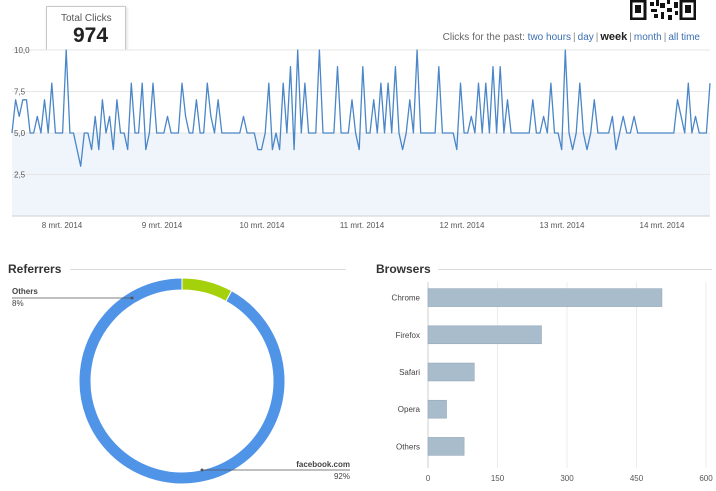 This screenshot has height=491, width=716. What do you see at coordinates (409, 372) in the screenshot?
I see `bar-category-label: Safari` at bounding box center [409, 372].